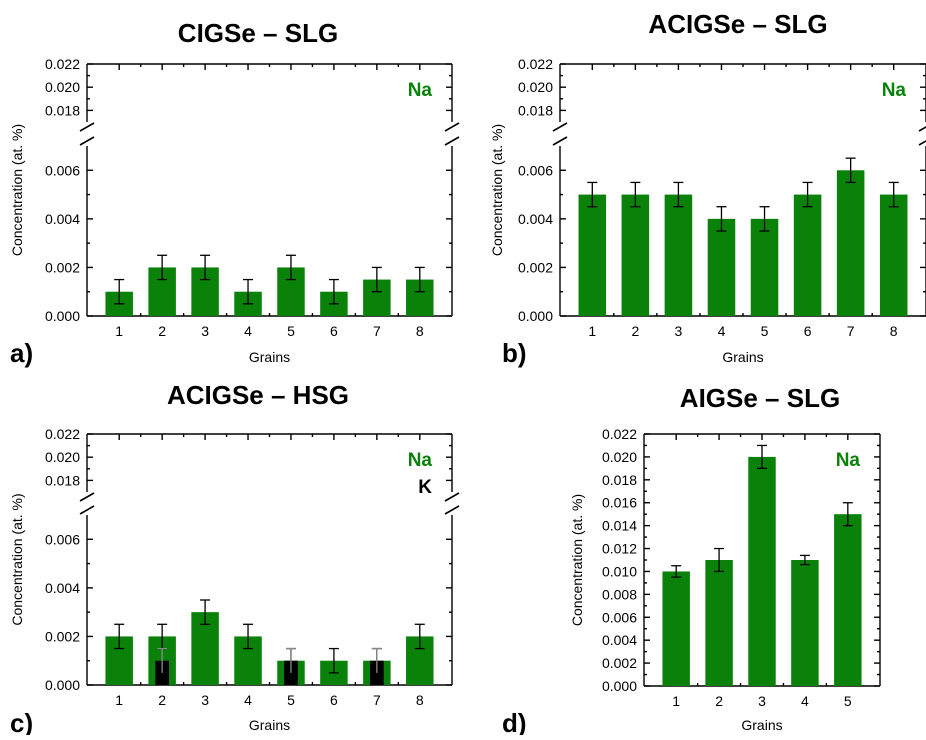  Describe the element at coordinates (425, 487) in the screenshot. I see `legend-entry-k: K` at that location.